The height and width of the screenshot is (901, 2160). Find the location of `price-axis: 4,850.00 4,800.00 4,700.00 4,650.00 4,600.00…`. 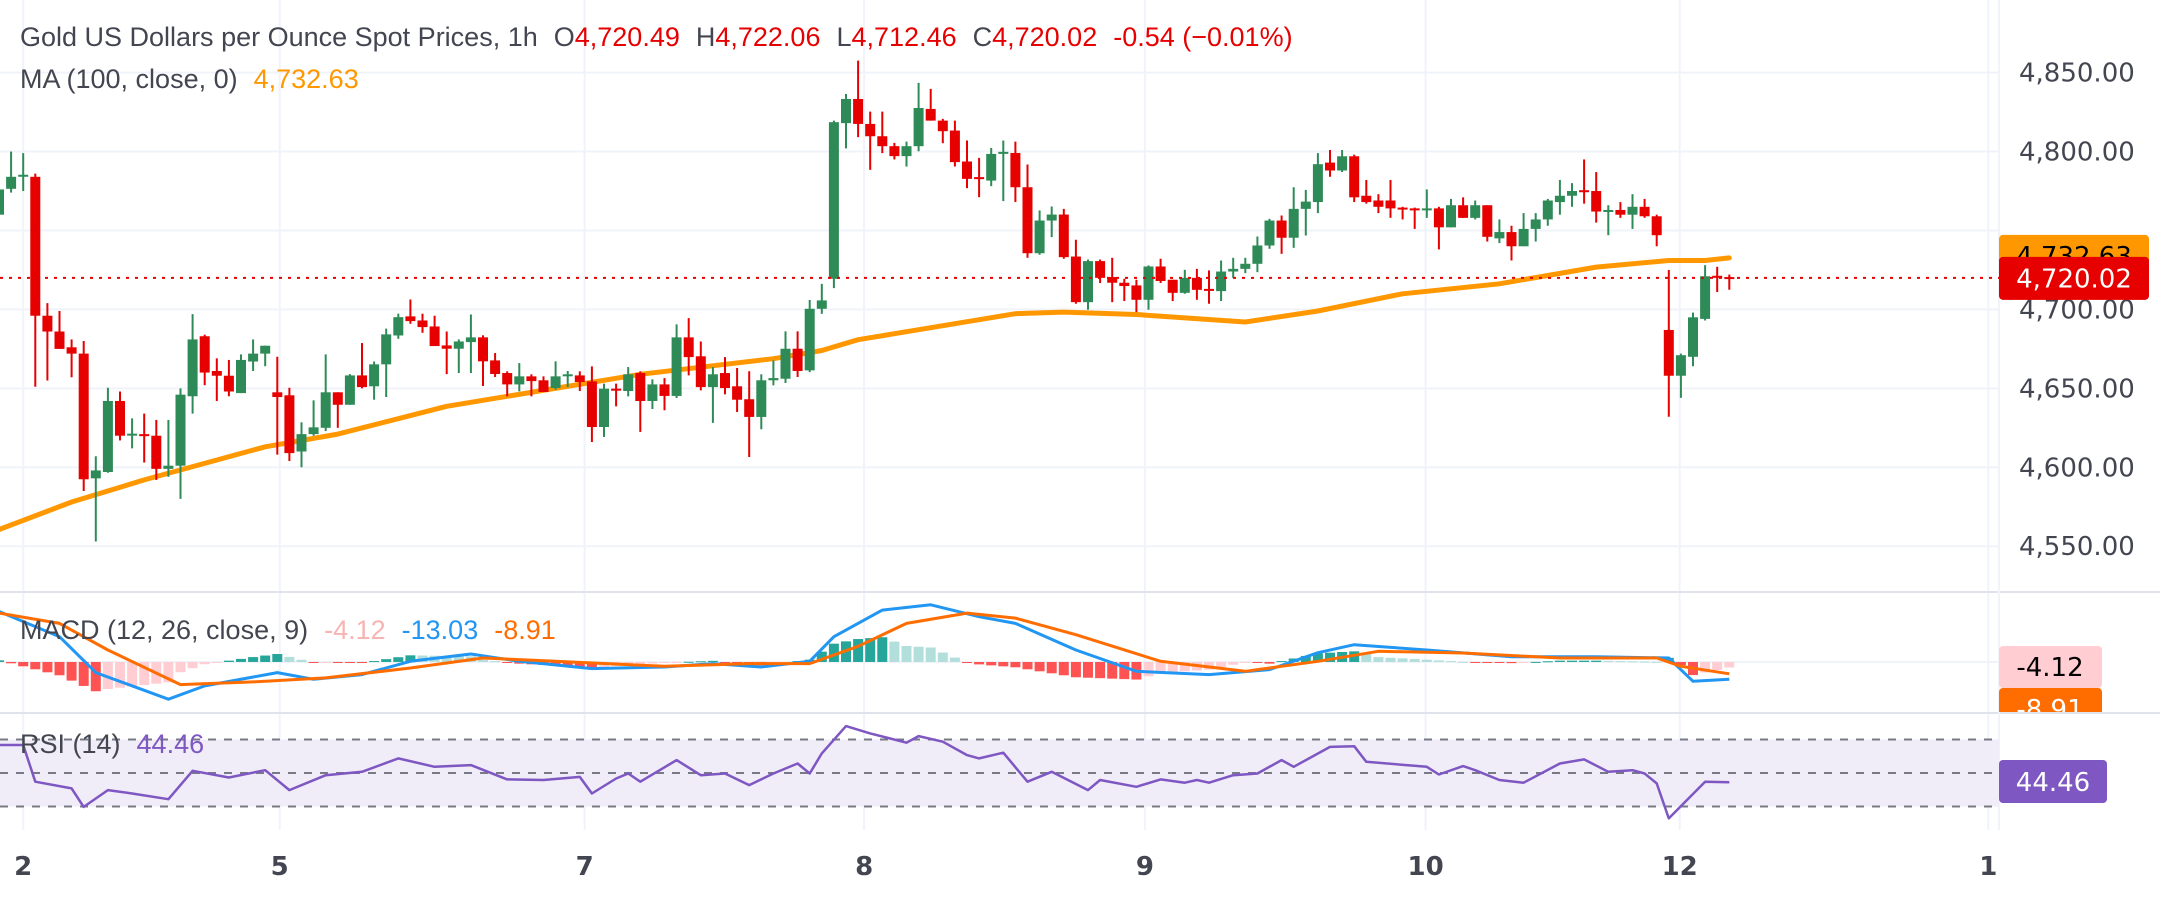

price-axis: 4,850.00 4,800.00 4,700.00 4,650.00 4,600.00… is located at coordinates (2077, 311).